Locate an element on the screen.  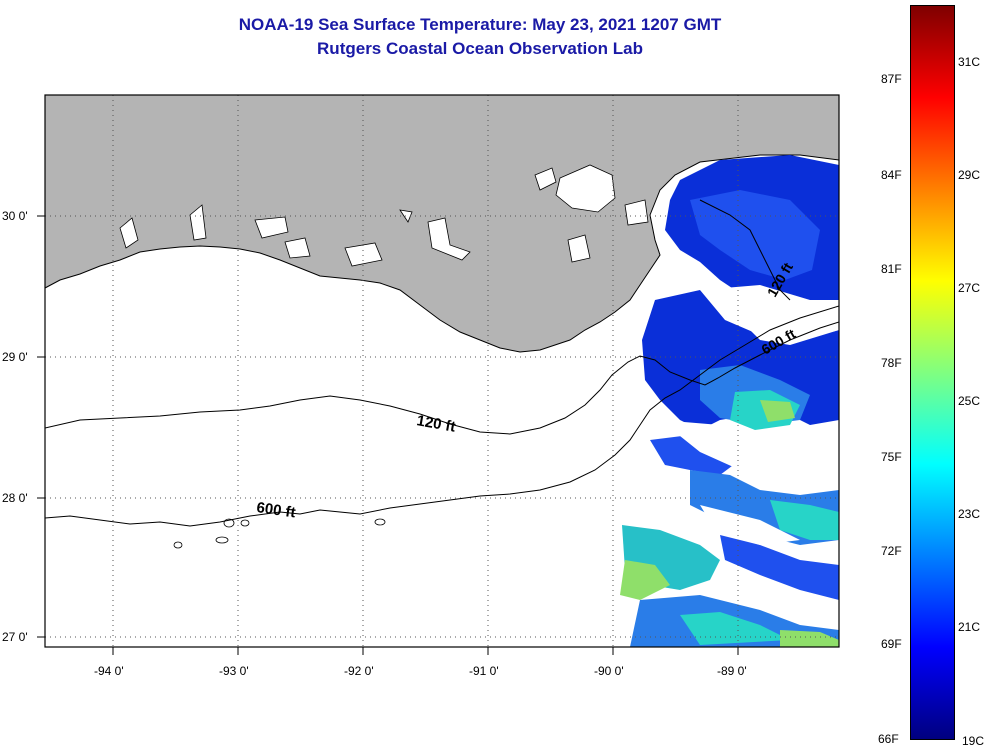
lon-label: -93 0' is located at coordinates (234, 671).